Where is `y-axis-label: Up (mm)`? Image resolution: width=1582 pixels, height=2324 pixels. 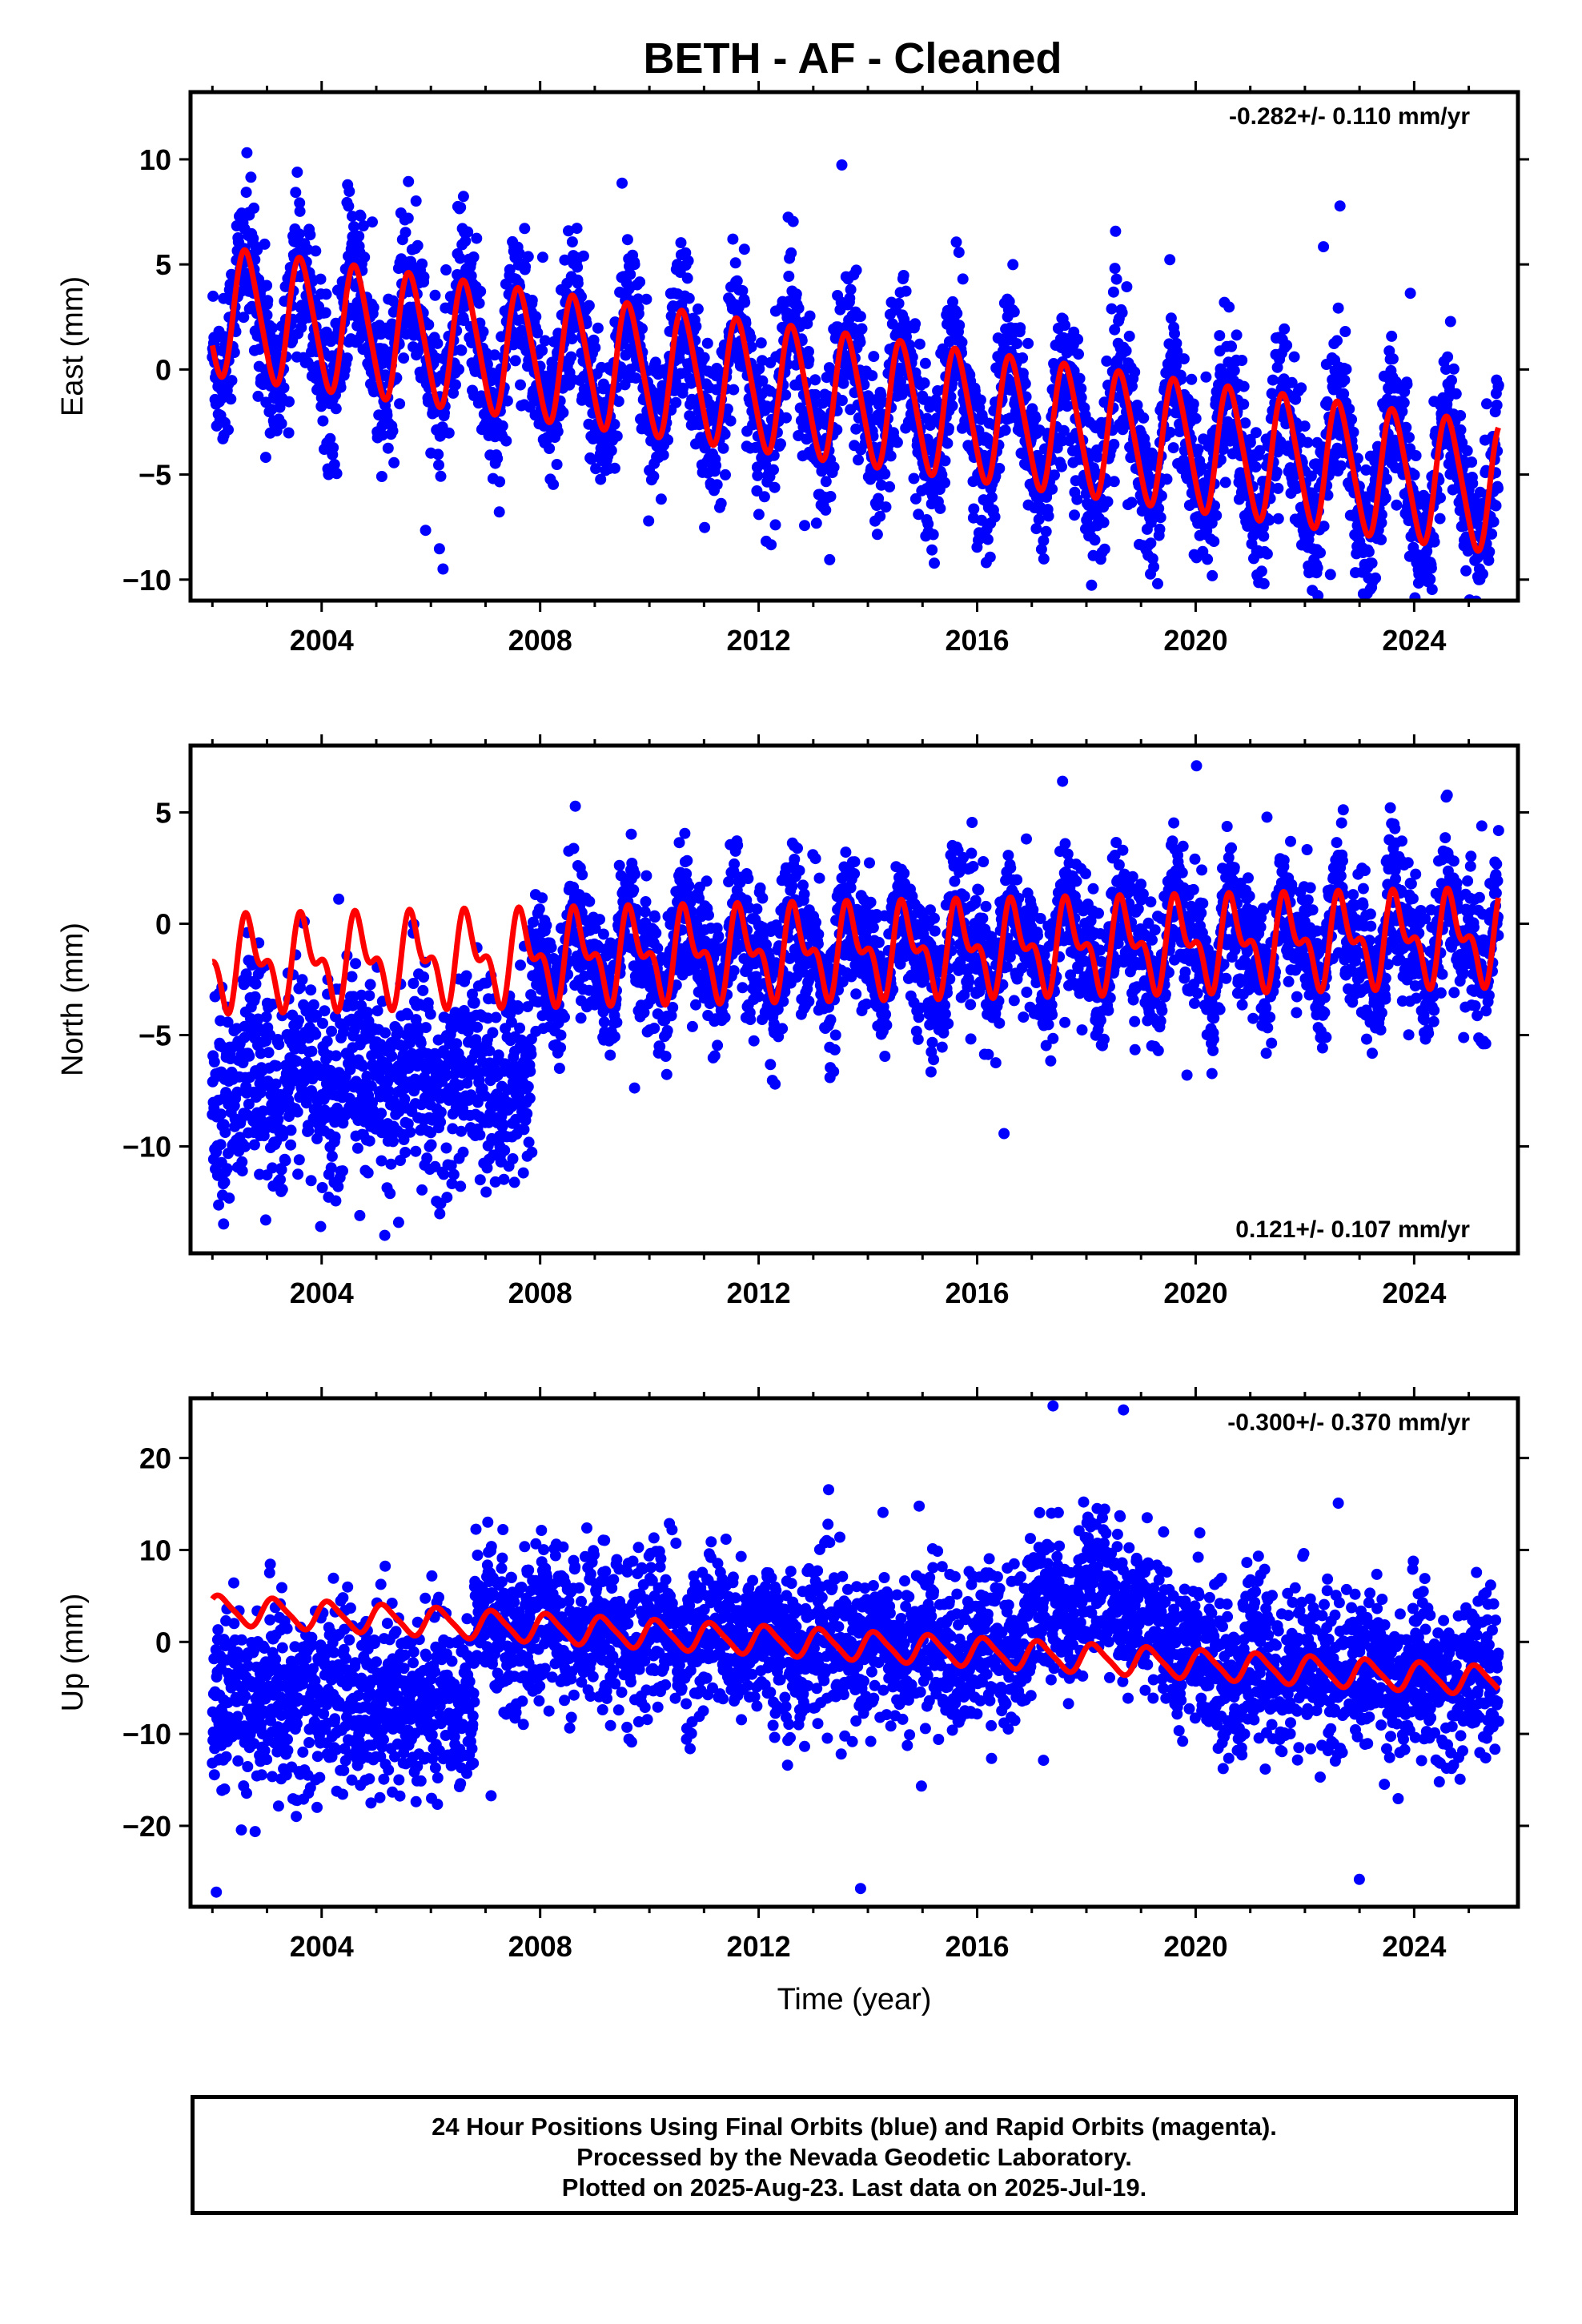
y-axis-label: Up (mm) is located at coordinates (73, 1653).